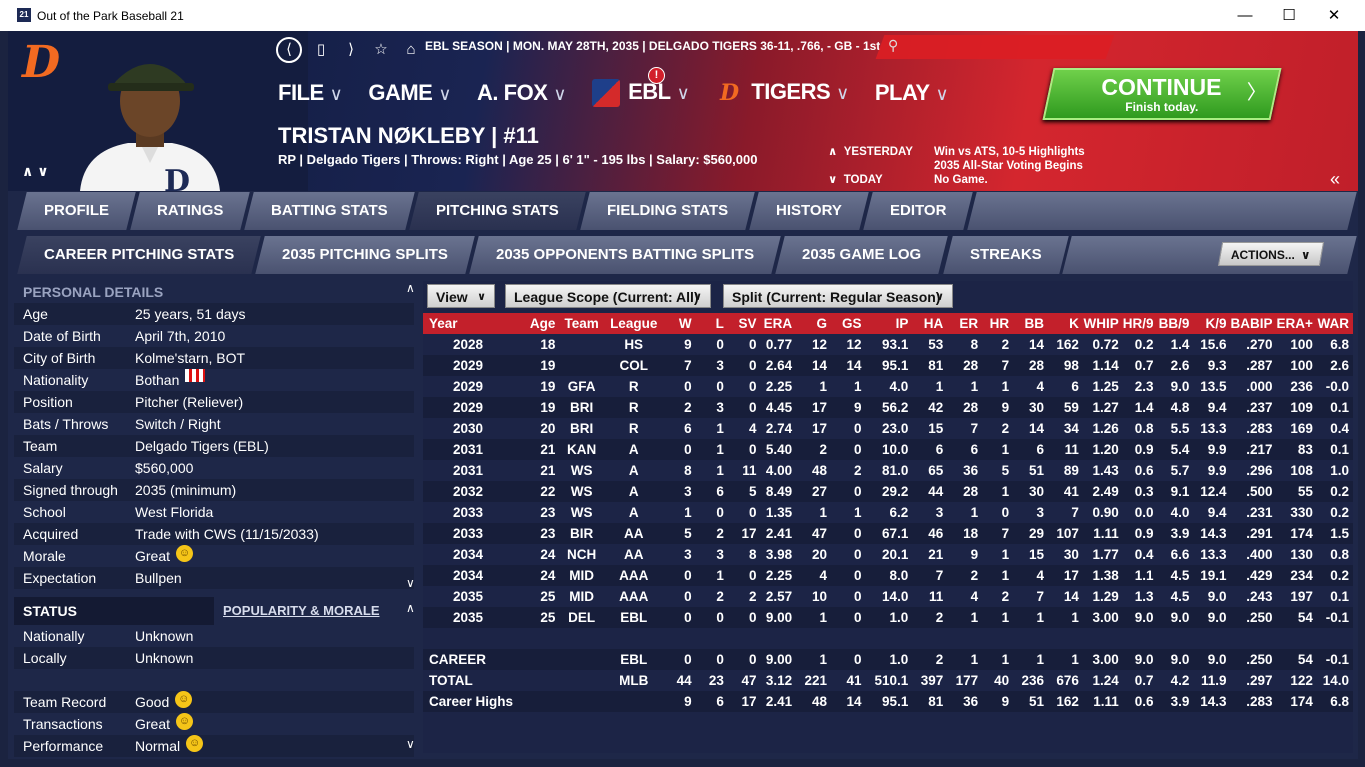 This screenshot has height=767, width=1365. I want to click on column-header: BABIP, so click(1253, 323).